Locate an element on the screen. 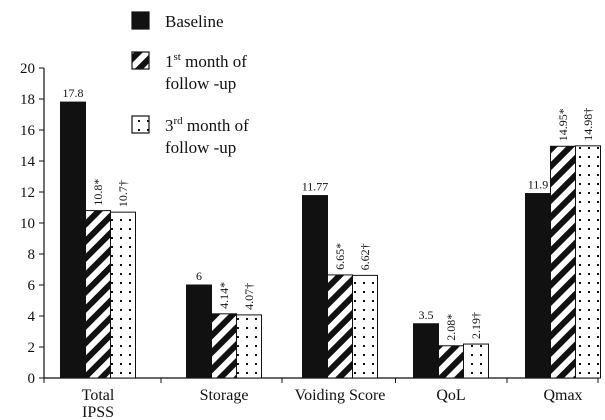  x-category-label: Voiding Score is located at coordinates (340, 395).